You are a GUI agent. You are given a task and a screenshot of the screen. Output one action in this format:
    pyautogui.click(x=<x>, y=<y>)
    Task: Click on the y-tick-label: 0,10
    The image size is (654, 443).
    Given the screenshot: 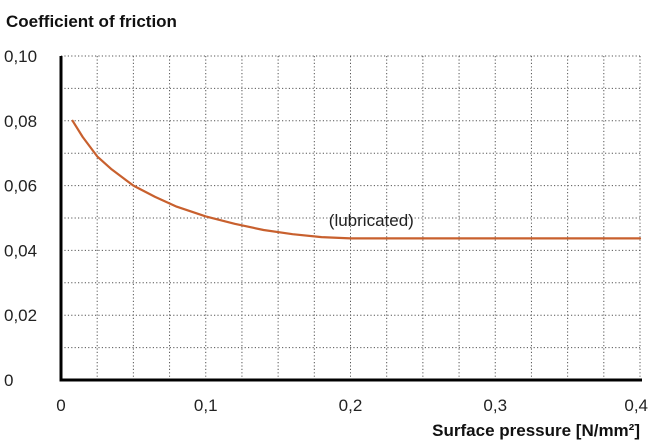 What is the action you would take?
    pyautogui.click(x=20, y=56)
    